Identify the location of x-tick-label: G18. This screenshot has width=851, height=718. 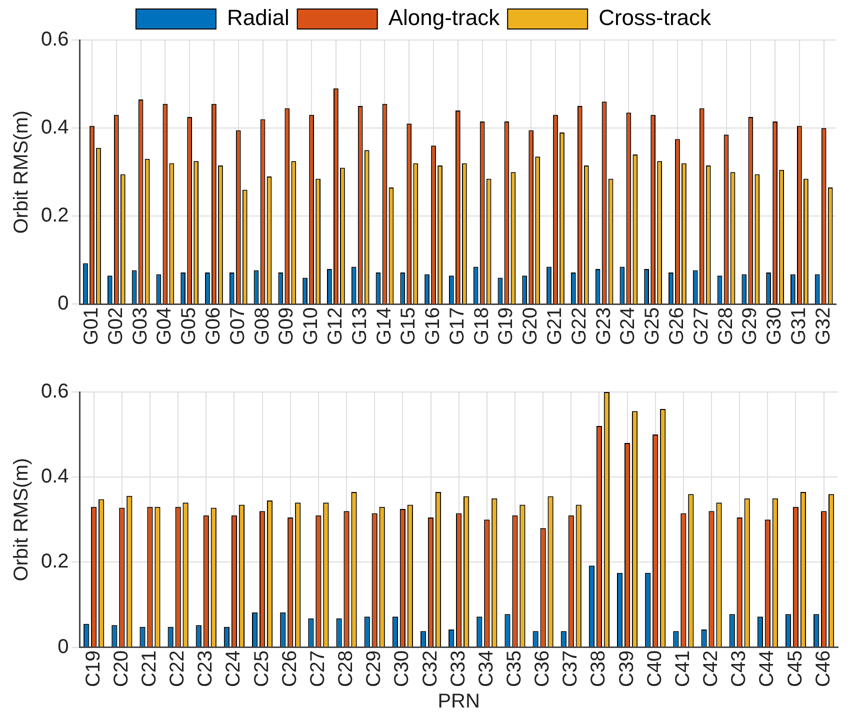
(481, 326).